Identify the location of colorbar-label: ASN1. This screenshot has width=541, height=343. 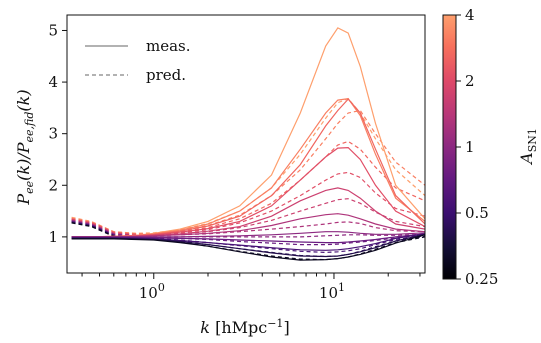
(528, 147).